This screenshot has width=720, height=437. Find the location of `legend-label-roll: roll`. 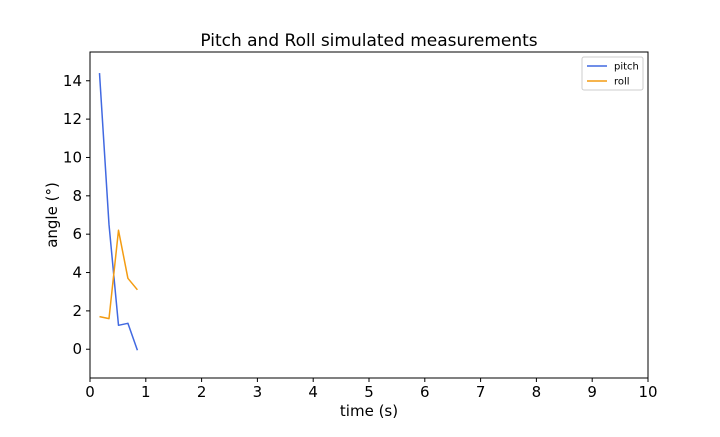

legend-label-roll: roll is located at coordinates (622, 82).